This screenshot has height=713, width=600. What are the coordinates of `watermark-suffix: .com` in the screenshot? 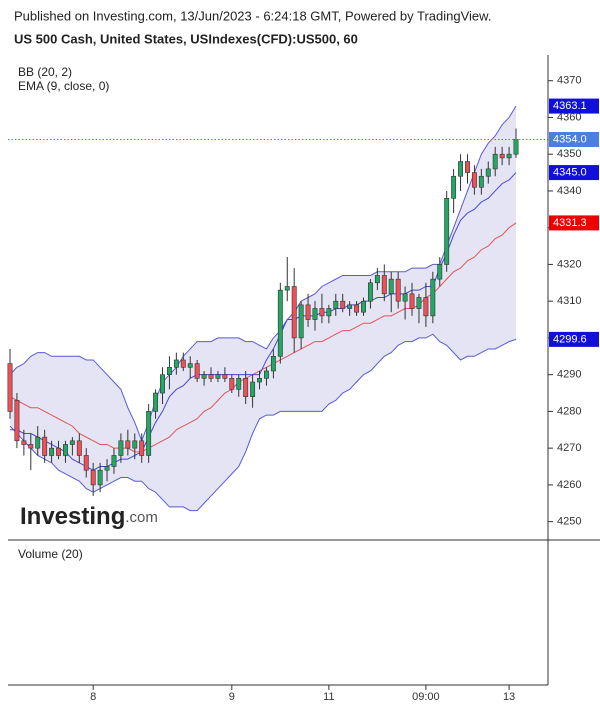 It's located at (141, 517).